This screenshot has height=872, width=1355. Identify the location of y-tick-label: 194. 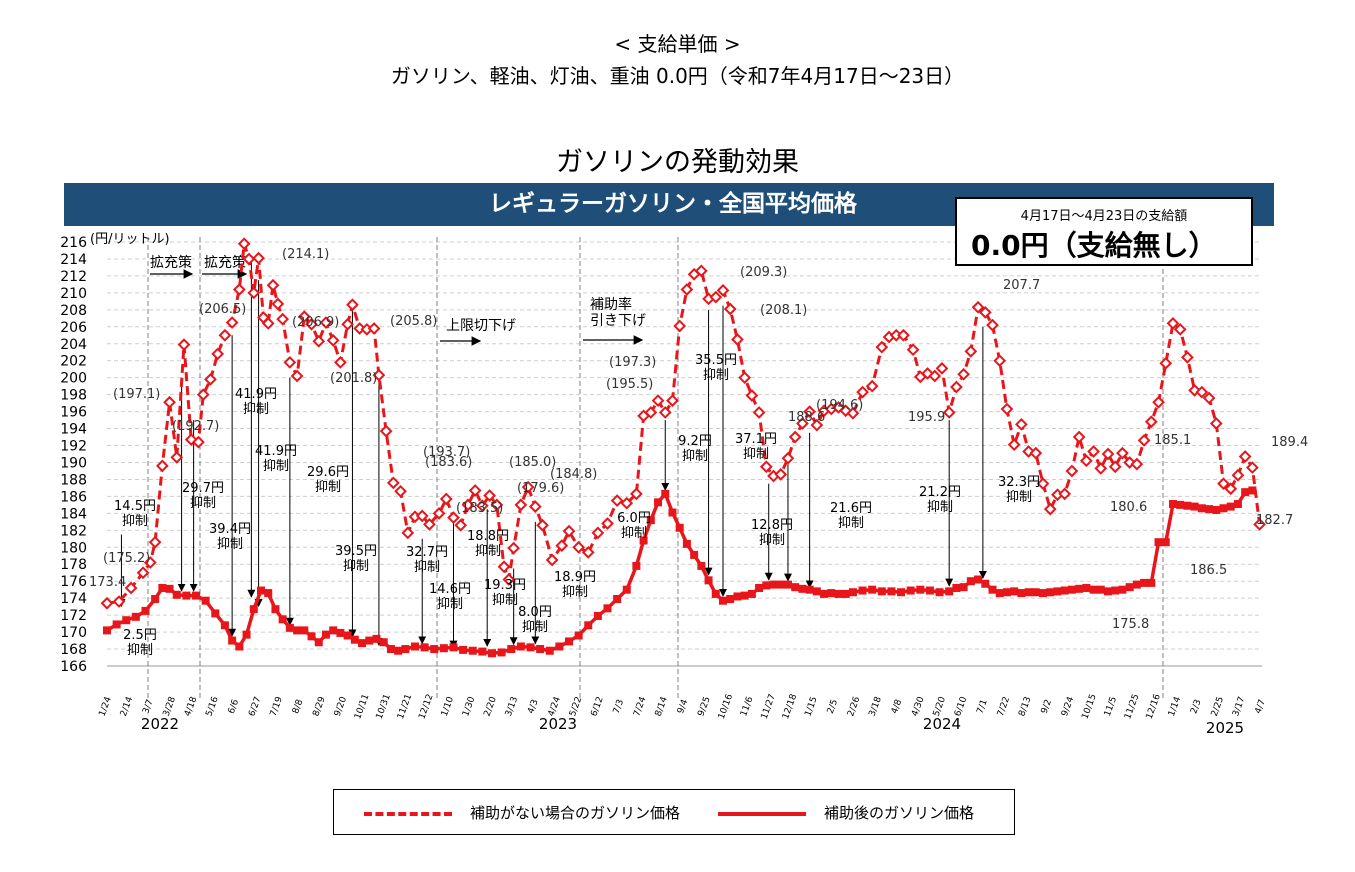
(73, 430).